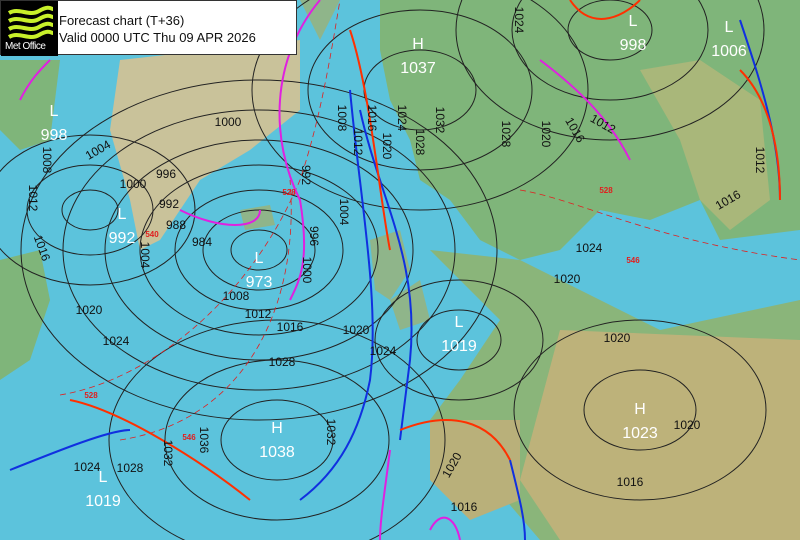 Image resolution: width=800 pixels, height=540 pixels. Describe the element at coordinates (166, 174) in the screenshot. I see `isobar-label: 996` at that location.